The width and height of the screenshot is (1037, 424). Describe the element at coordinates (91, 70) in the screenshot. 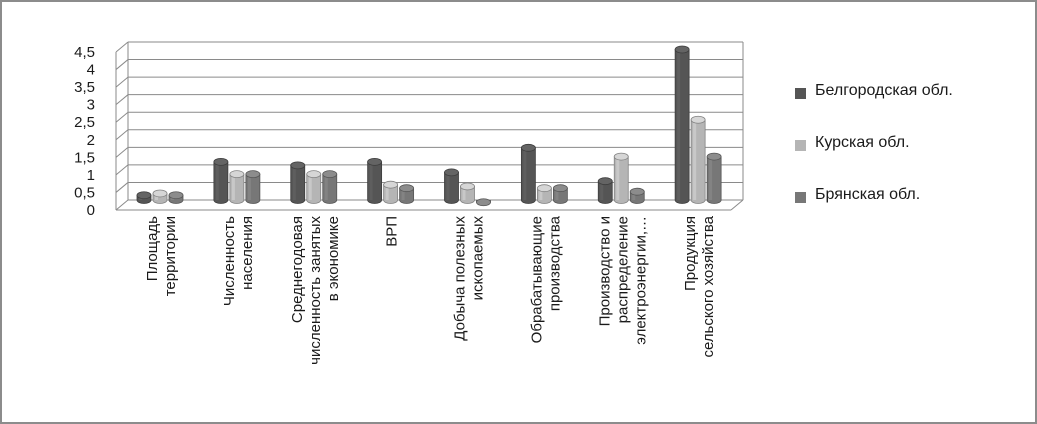

I see `y-tick-label: 4` at that location.